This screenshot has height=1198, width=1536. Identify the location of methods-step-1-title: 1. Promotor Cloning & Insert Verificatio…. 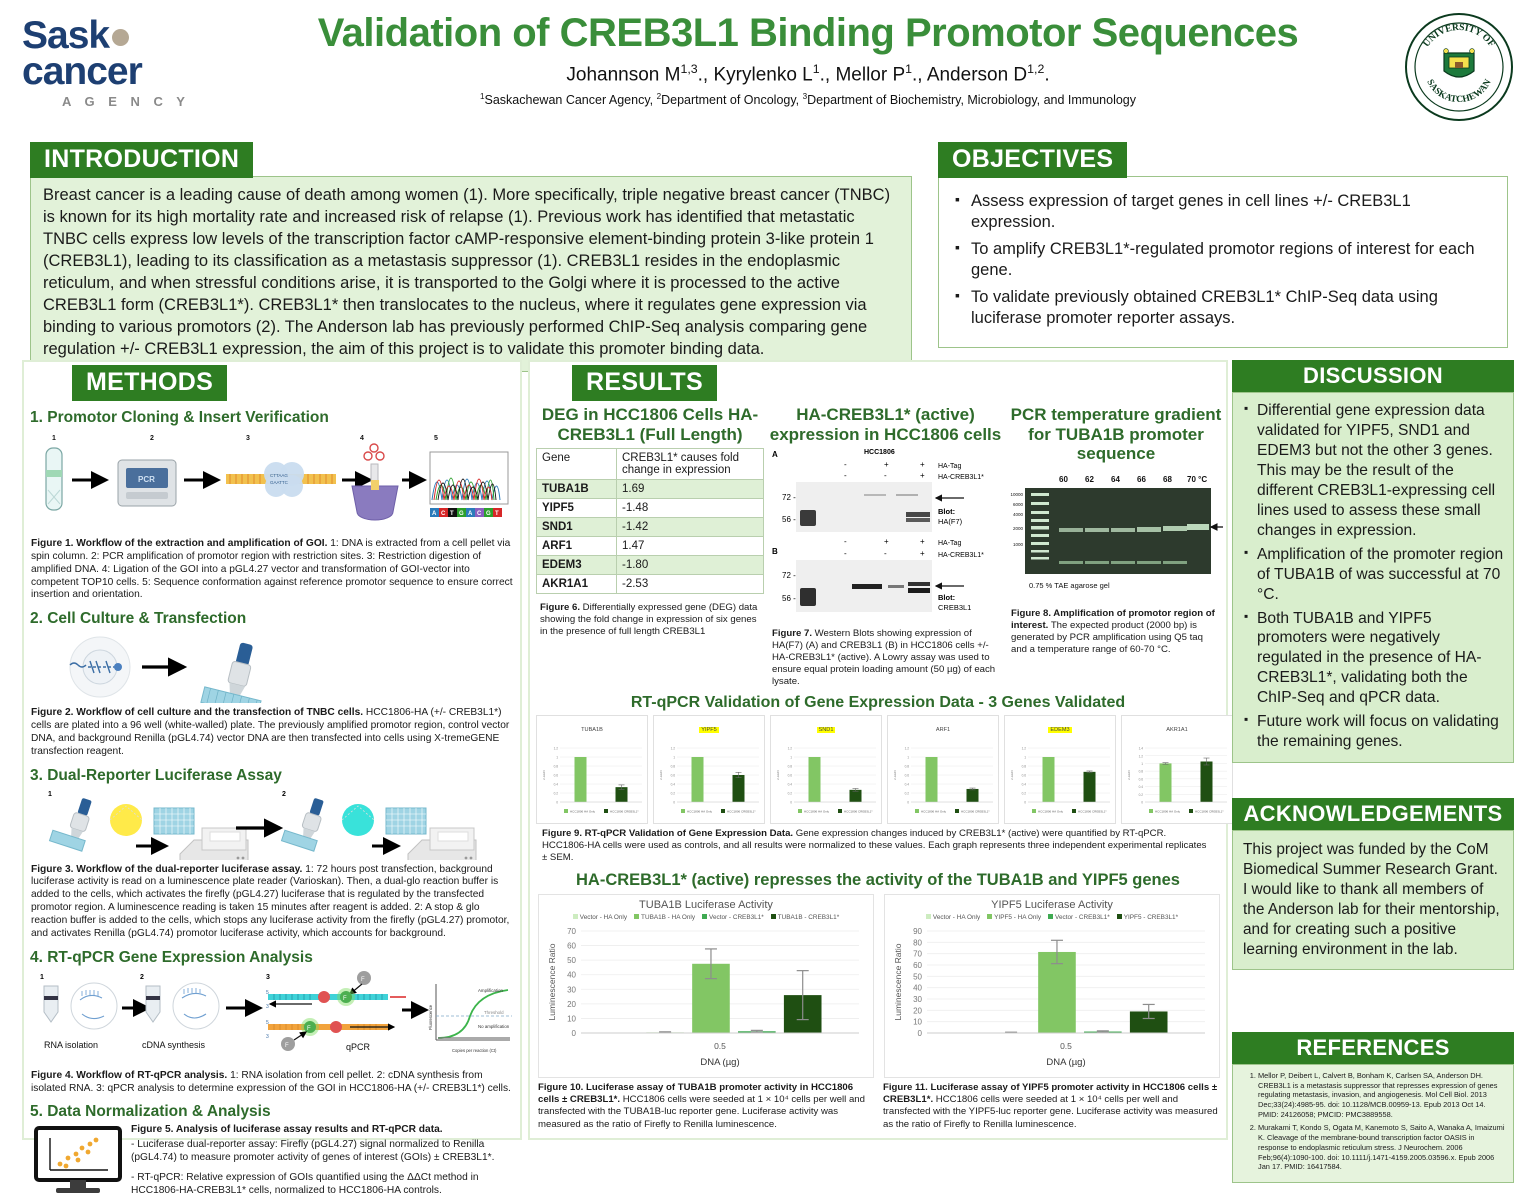
(275, 418).